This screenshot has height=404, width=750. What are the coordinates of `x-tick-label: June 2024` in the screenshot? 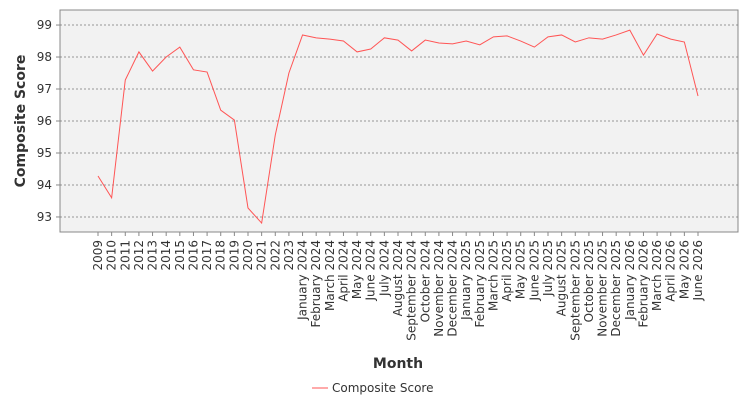 It's located at (371, 271).